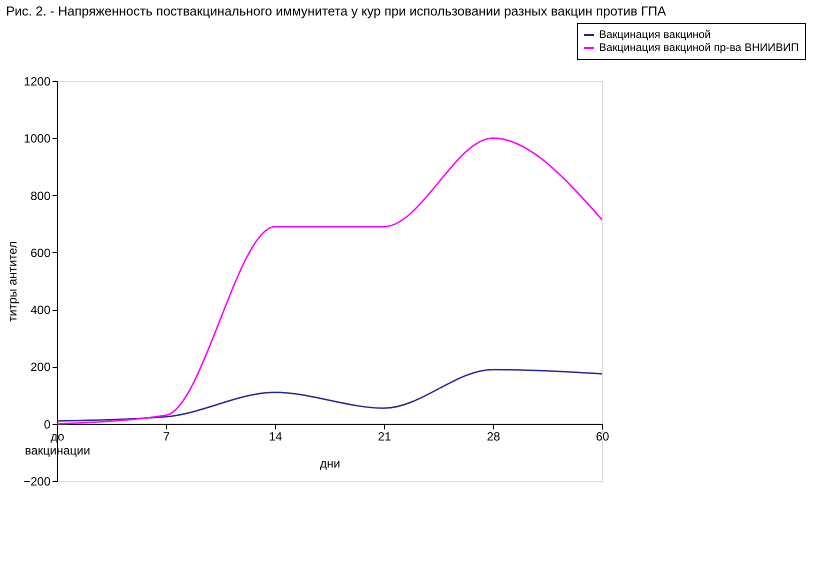 This screenshot has height=579, width=831. Describe the element at coordinates (166, 436) in the screenshot. I see `x-tick-label: 7` at that location.